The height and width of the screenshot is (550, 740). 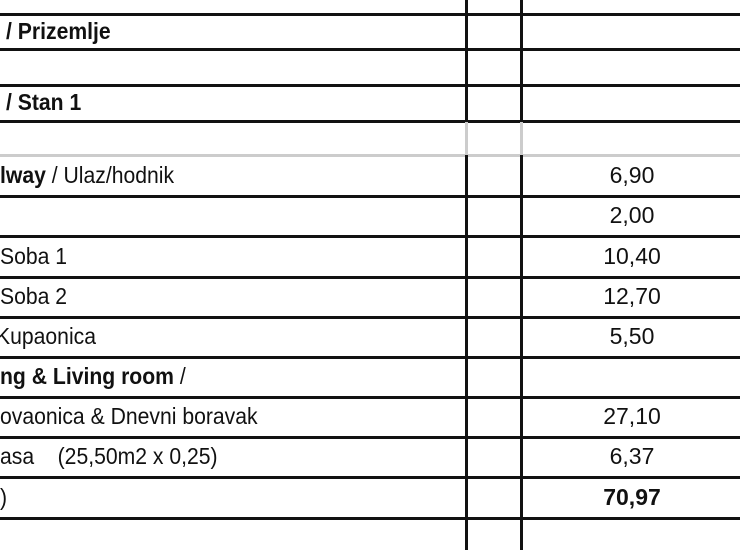 I want to click on row-label-text: ovaonica & Dnevni boravak, so click(x=129, y=416).